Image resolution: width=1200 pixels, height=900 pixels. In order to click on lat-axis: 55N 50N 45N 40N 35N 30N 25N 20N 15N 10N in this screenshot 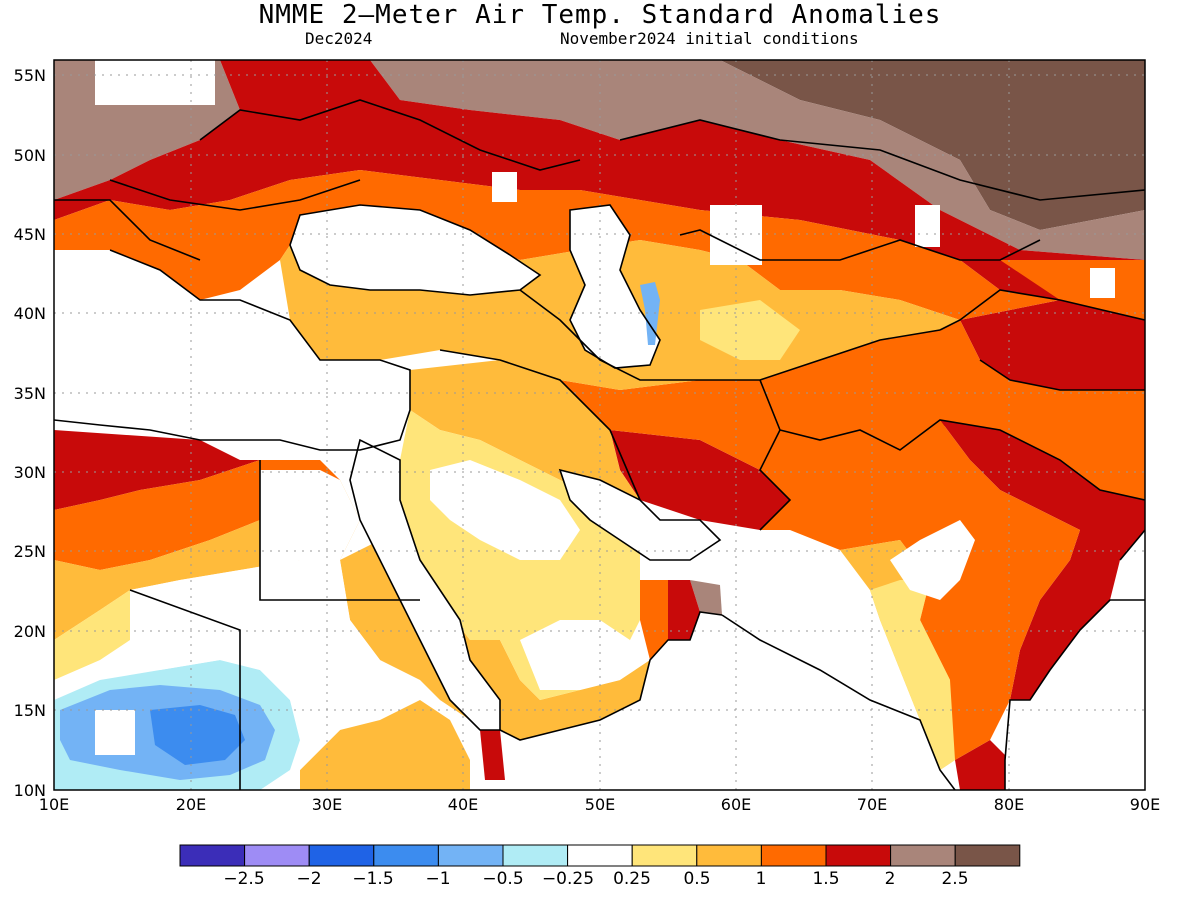, I will do `click(30, 433)`.